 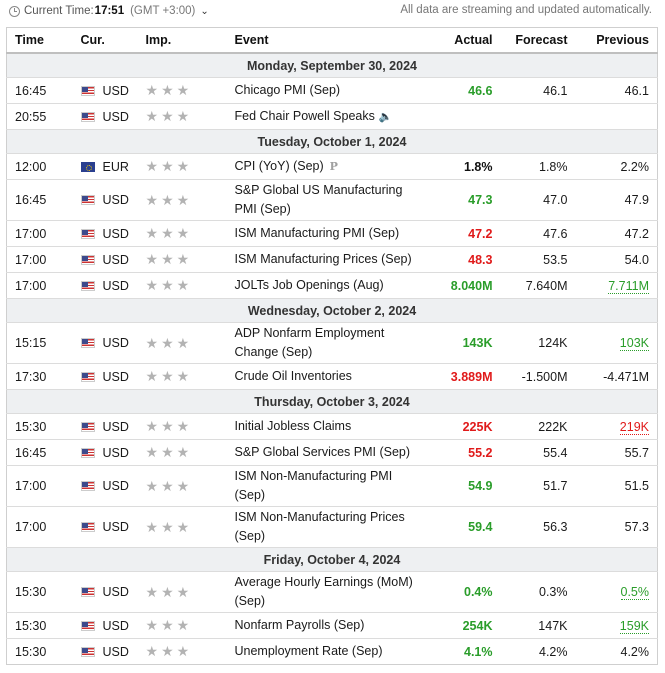 What do you see at coordinates (322, 452) in the screenshot?
I see `event-name: S&P Global Services PMI (Sep)` at bounding box center [322, 452].